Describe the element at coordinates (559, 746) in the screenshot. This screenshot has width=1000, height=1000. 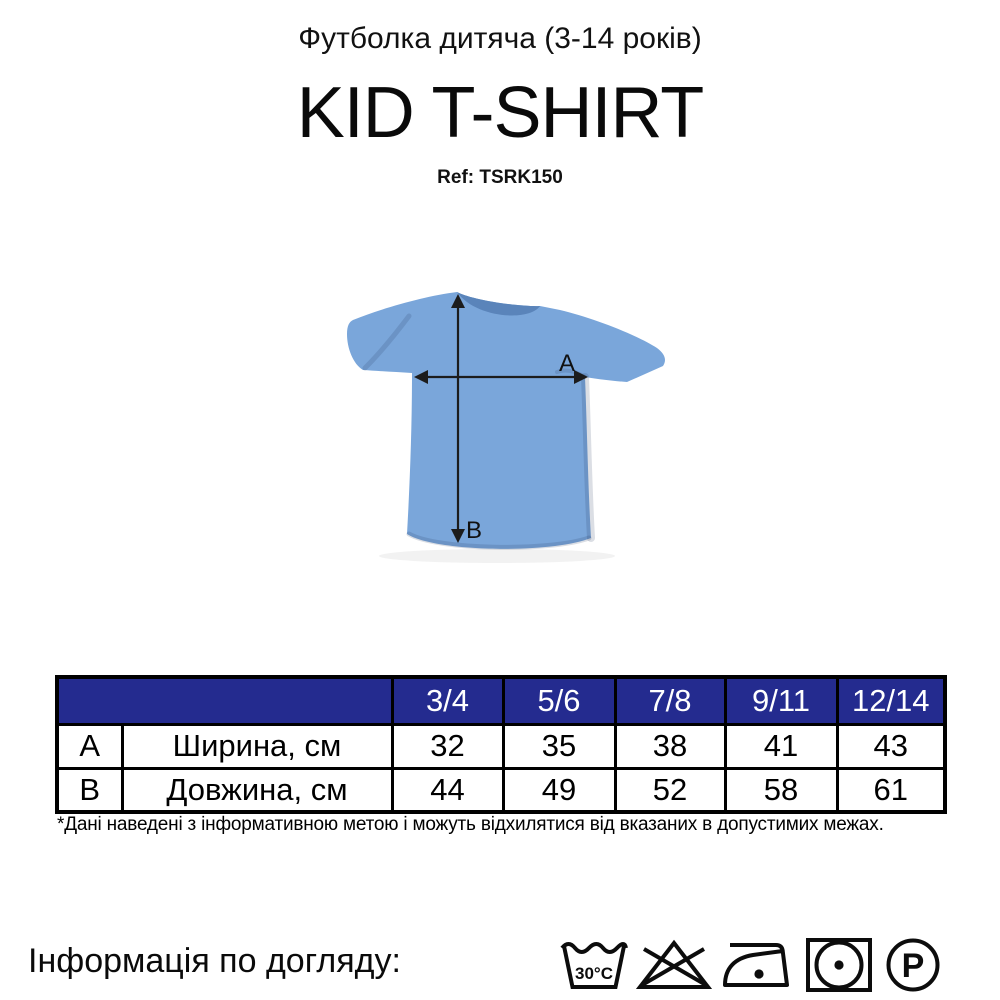
I see `measure-value: 35` at that location.